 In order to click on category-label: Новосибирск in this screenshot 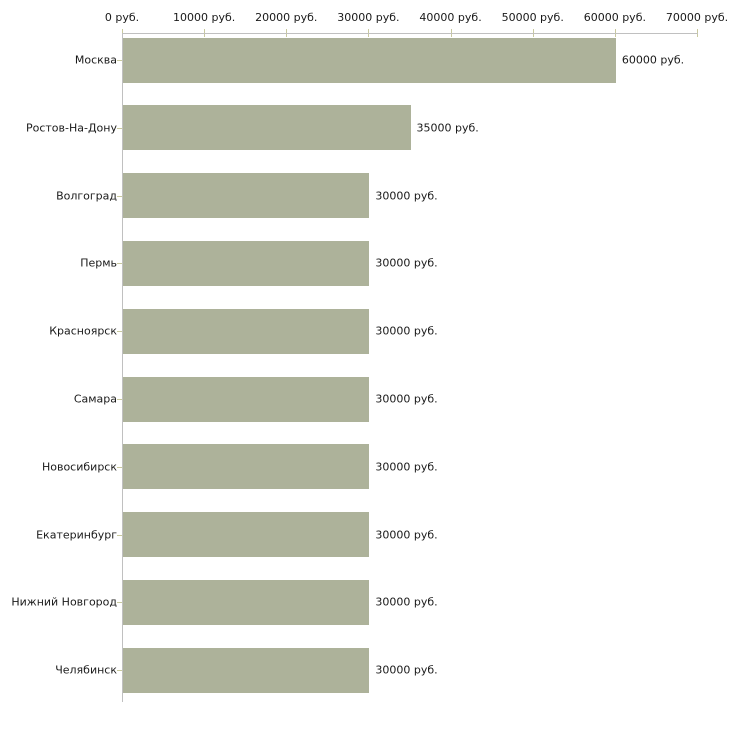, I will do `click(79, 467)`.